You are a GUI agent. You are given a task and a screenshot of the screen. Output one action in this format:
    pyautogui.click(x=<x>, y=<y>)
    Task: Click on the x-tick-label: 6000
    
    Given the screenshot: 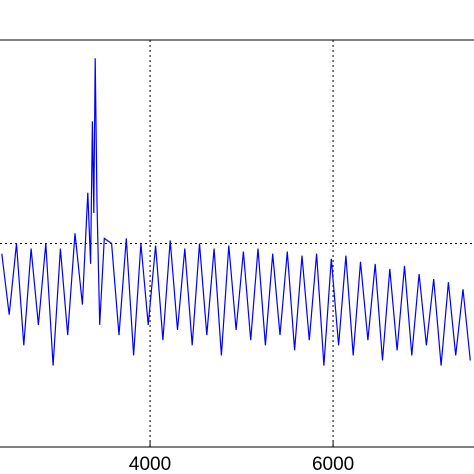 What is the action you would take?
    pyautogui.click(x=333, y=464)
    